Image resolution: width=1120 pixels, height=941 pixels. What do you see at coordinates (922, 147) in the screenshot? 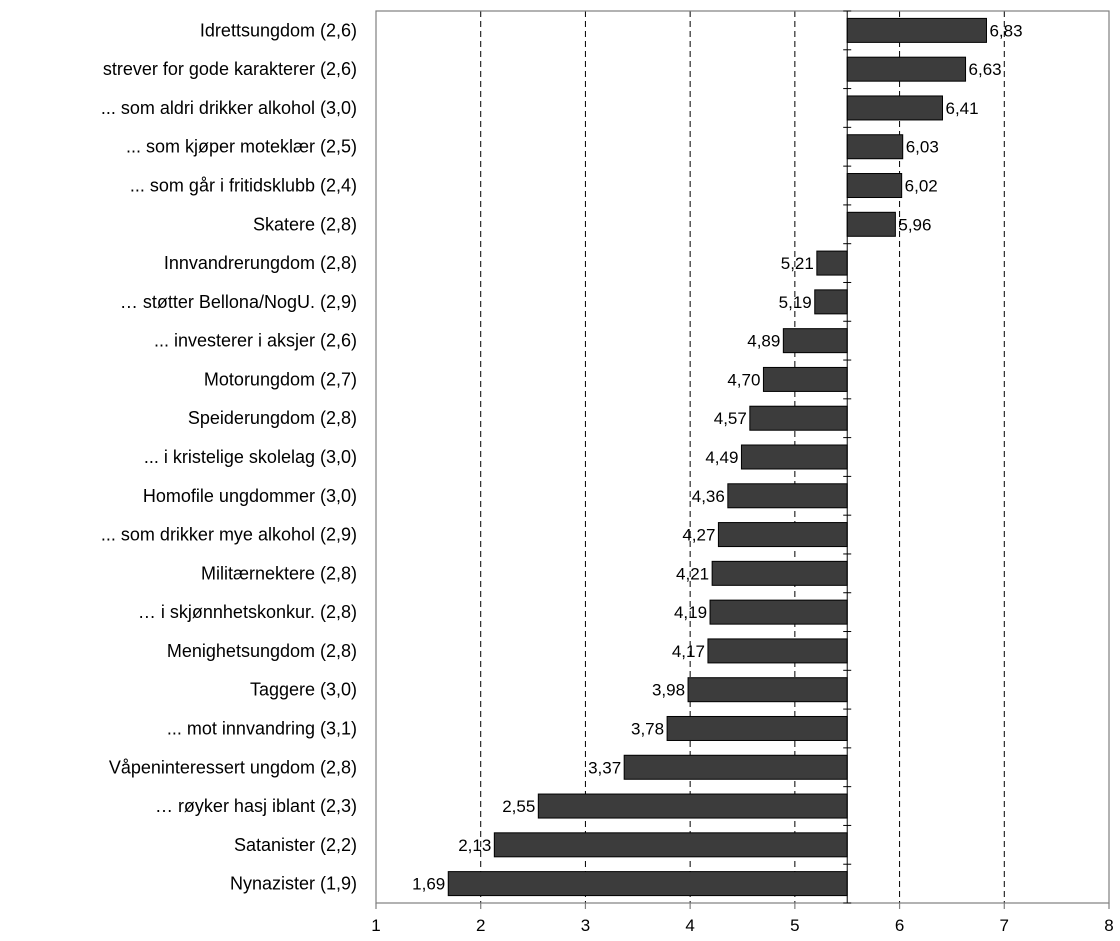
I see `value-label: 6,03` at bounding box center [922, 147].